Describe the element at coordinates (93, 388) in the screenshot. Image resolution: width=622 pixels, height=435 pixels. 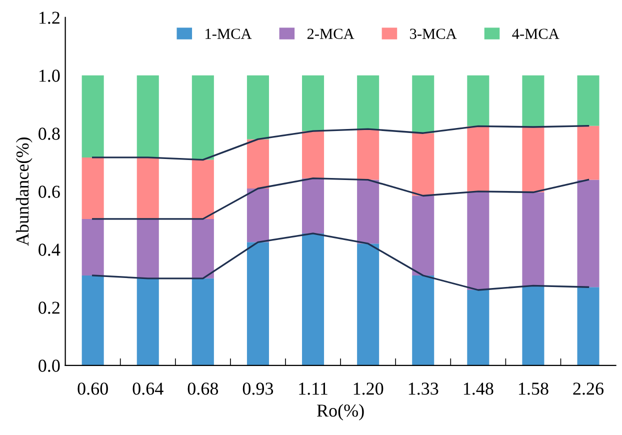
I see `x-tick-label: 0.60` at that location.